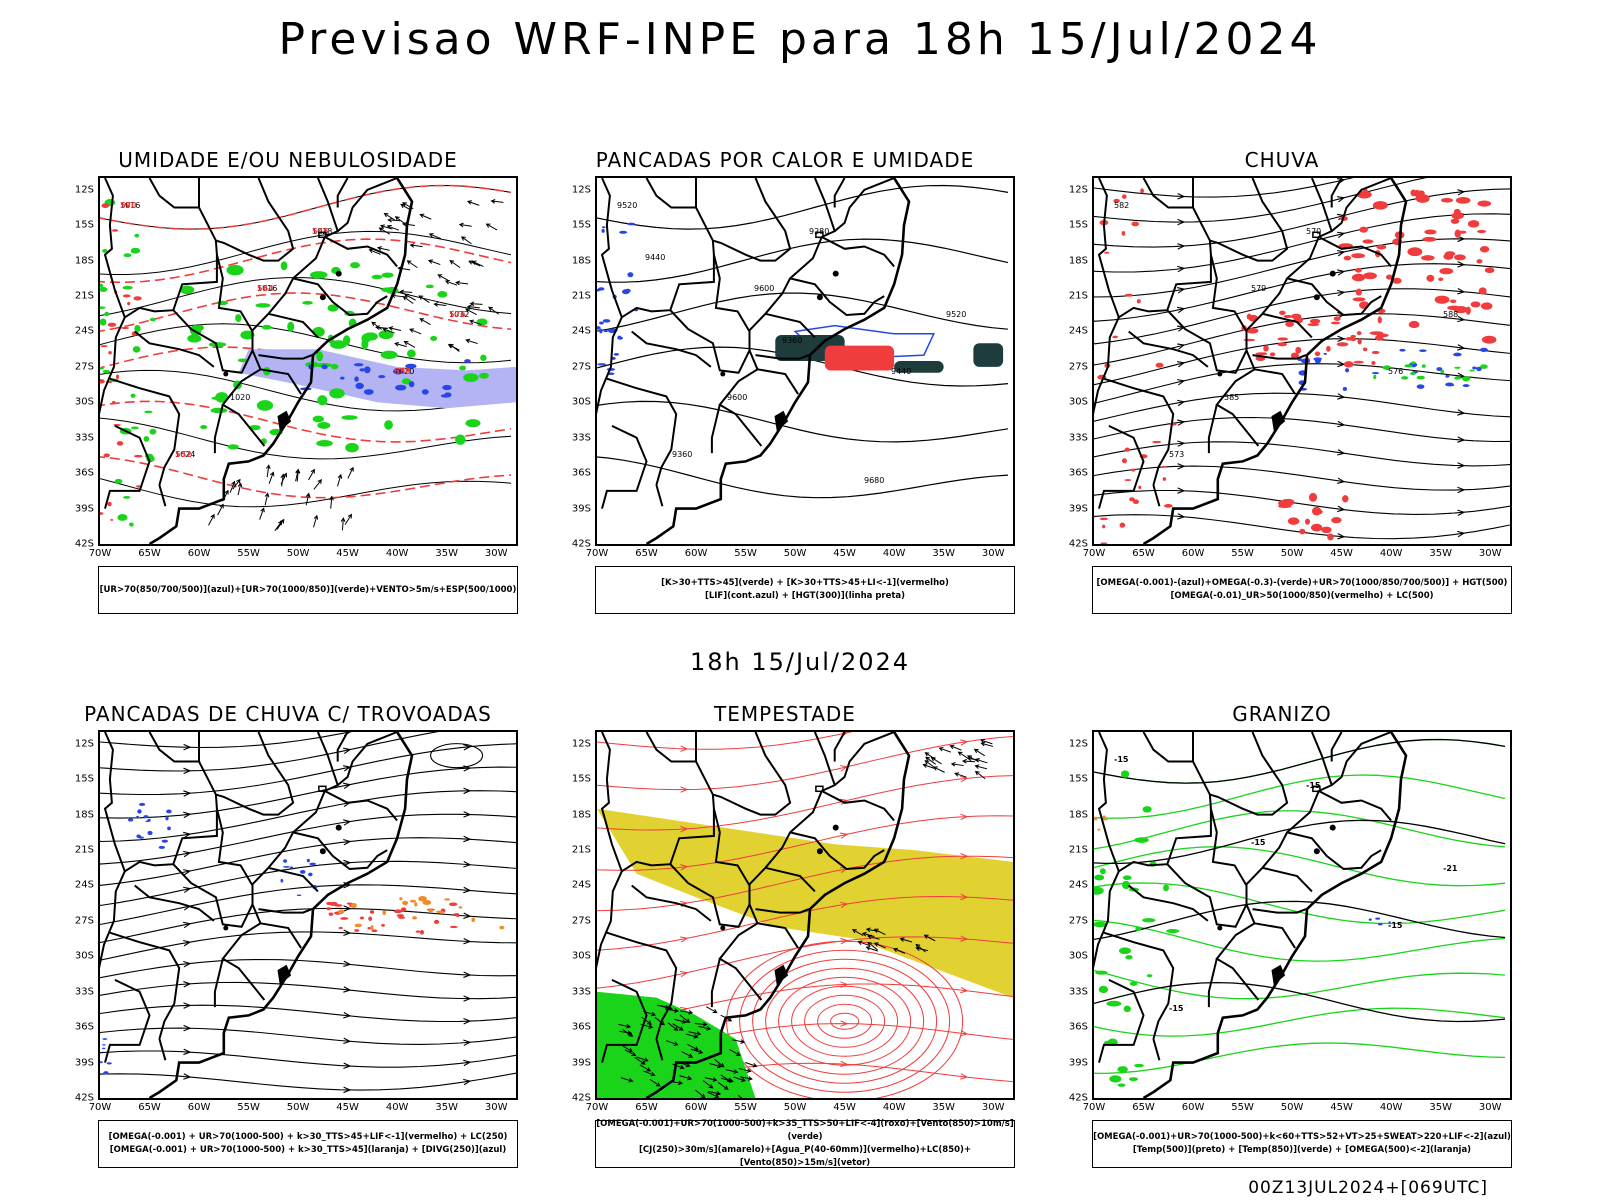 Image resolution: width=1600 pixels, height=1200 pixels. What do you see at coordinates (745, 1107) in the screenshot?
I see `lon-tick-label: 55W` at bounding box center [745, 1107].